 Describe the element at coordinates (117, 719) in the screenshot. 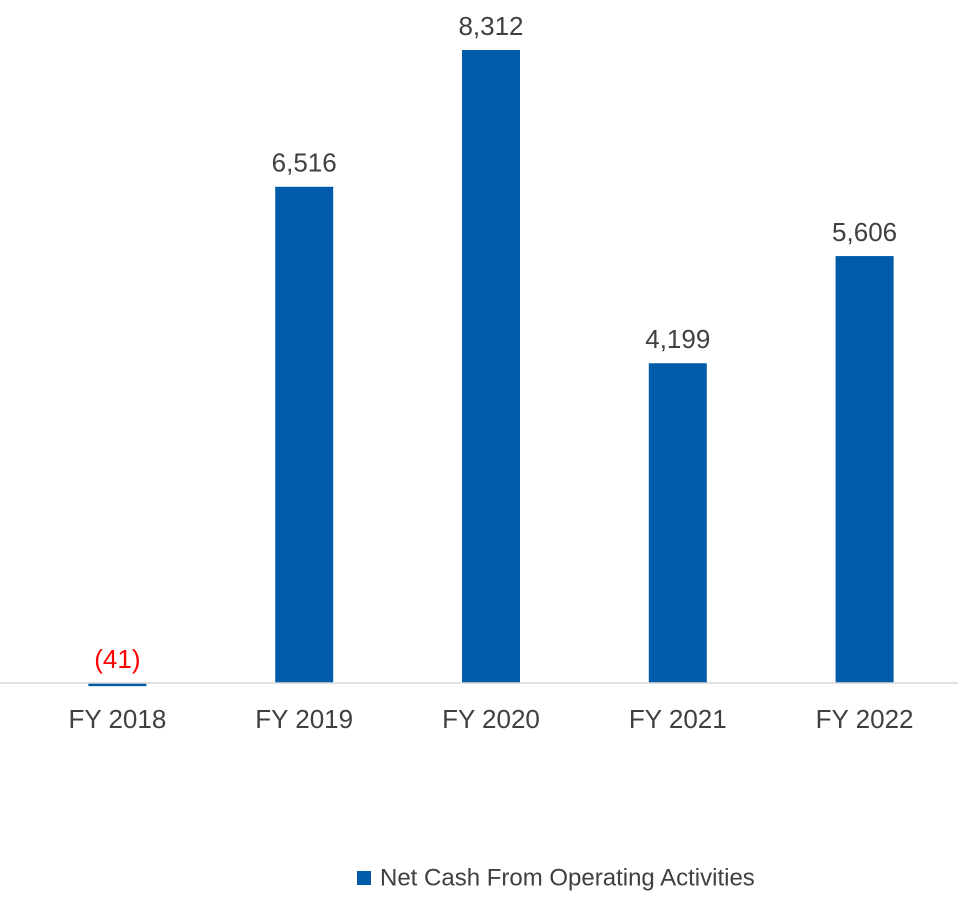

I see `x-tick-label: FY 2018` at that location.